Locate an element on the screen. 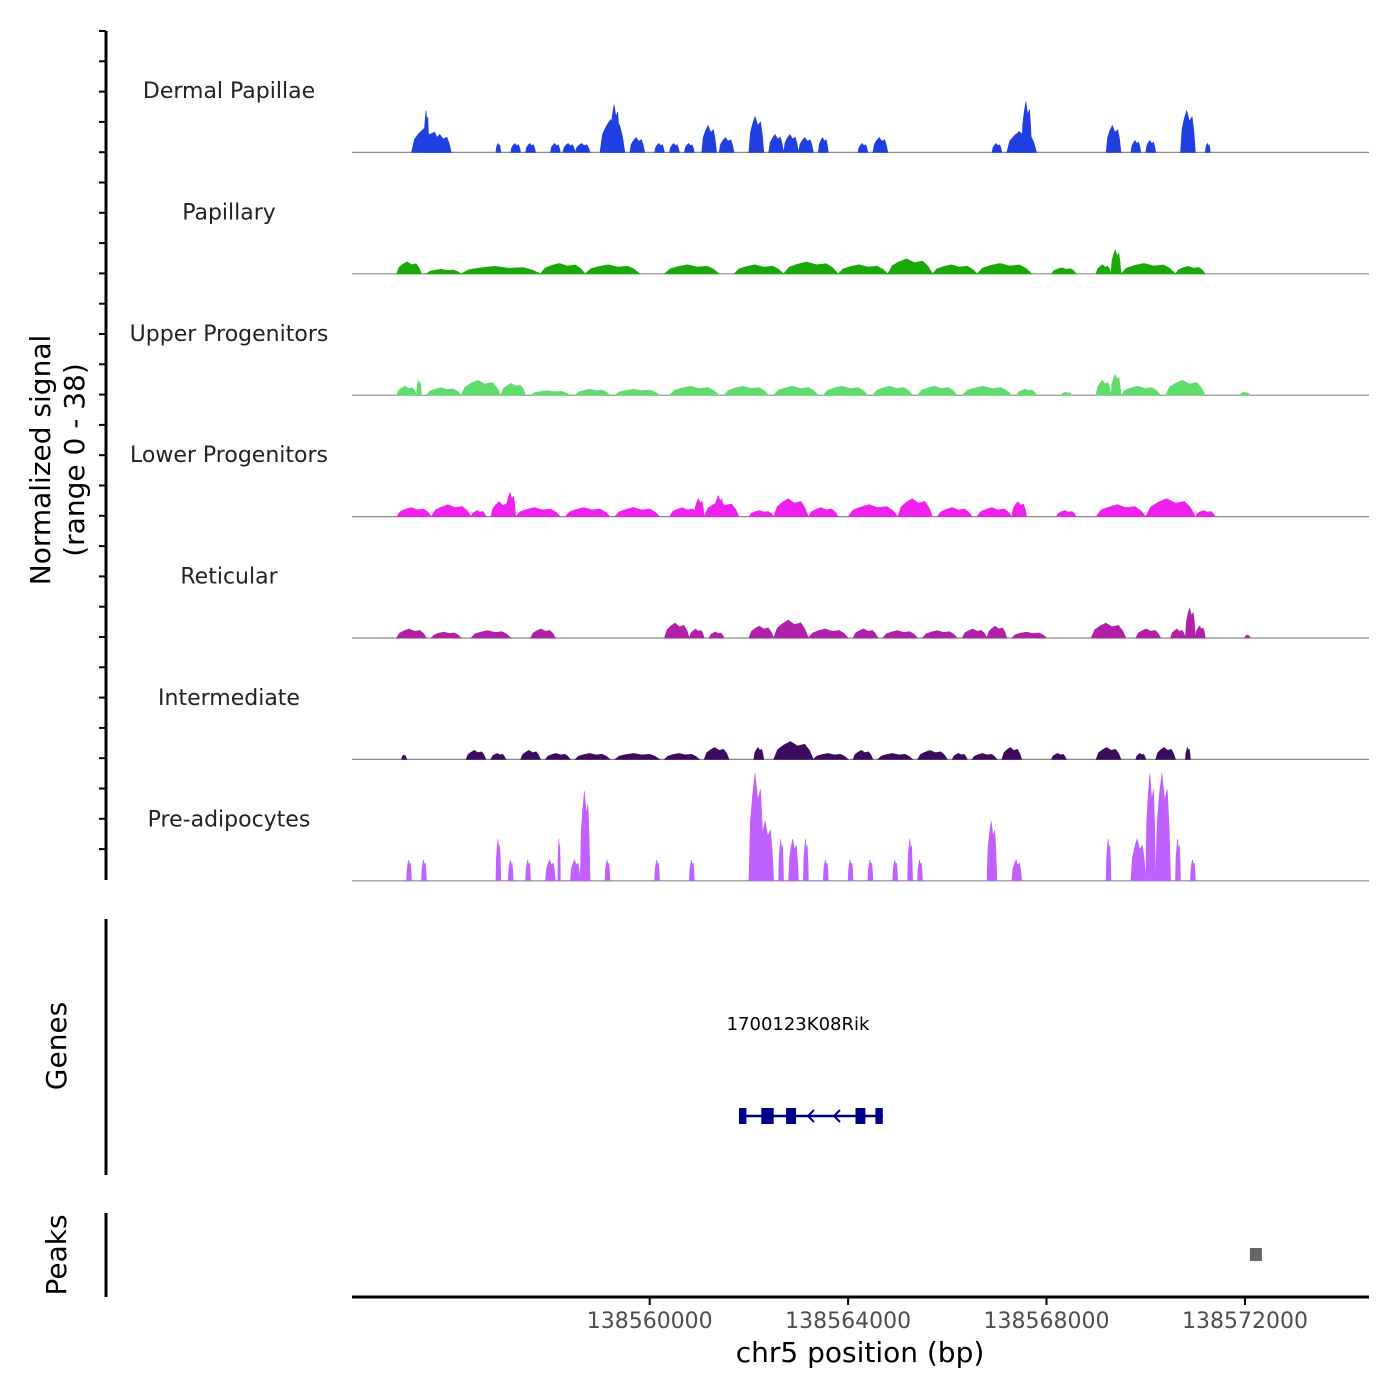 Image resolution: width=1400 pixels, height=1400 pixels. y-axis-subtitle: (range 0 - 38) is located at coordinates (74, 460).